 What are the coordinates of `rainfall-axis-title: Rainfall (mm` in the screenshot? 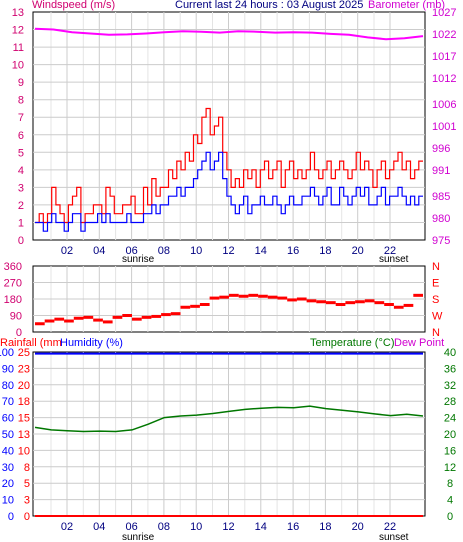 It's located at (31, 343).